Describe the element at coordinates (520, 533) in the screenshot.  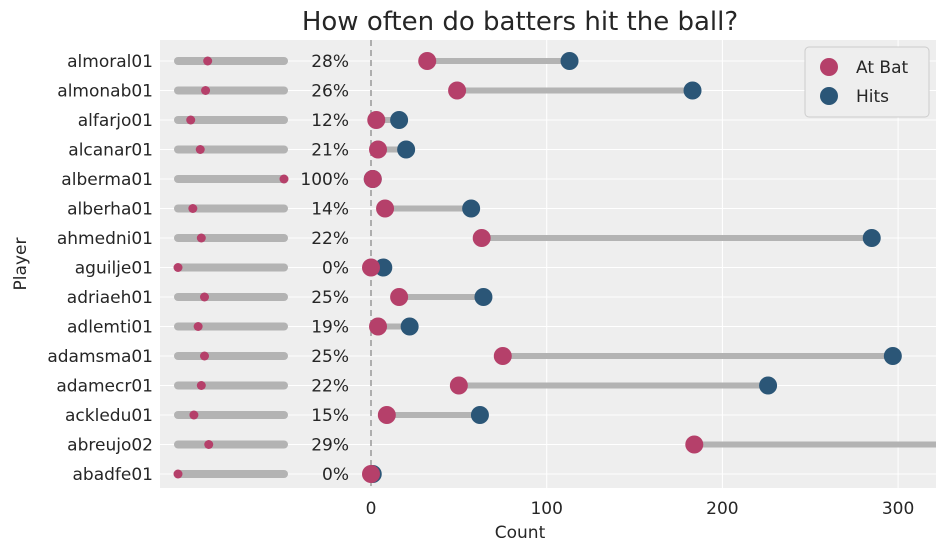
I see `x-axis-label: Count` at that location.